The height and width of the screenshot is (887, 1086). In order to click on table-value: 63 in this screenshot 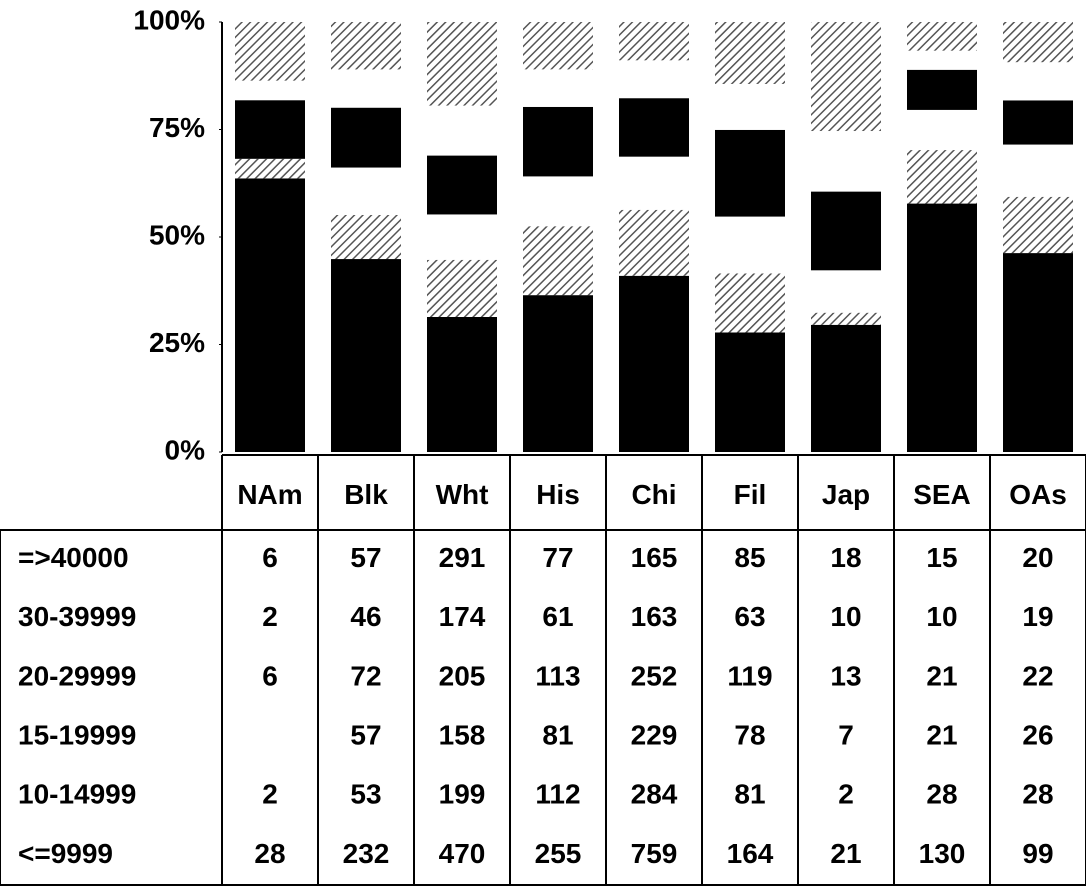, I will do `click(749, 616)`.